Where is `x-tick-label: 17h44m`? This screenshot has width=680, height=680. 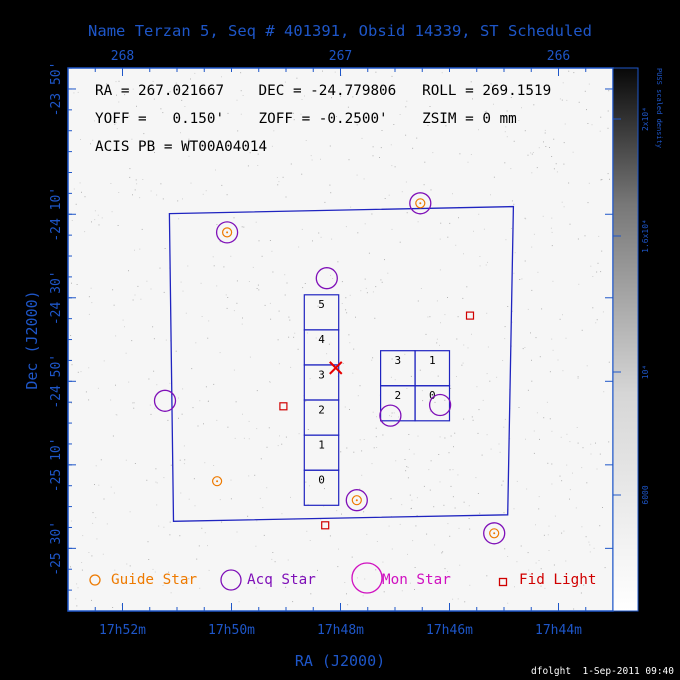
x-tick-label: 17h44m is located at coordinates (558, 630).